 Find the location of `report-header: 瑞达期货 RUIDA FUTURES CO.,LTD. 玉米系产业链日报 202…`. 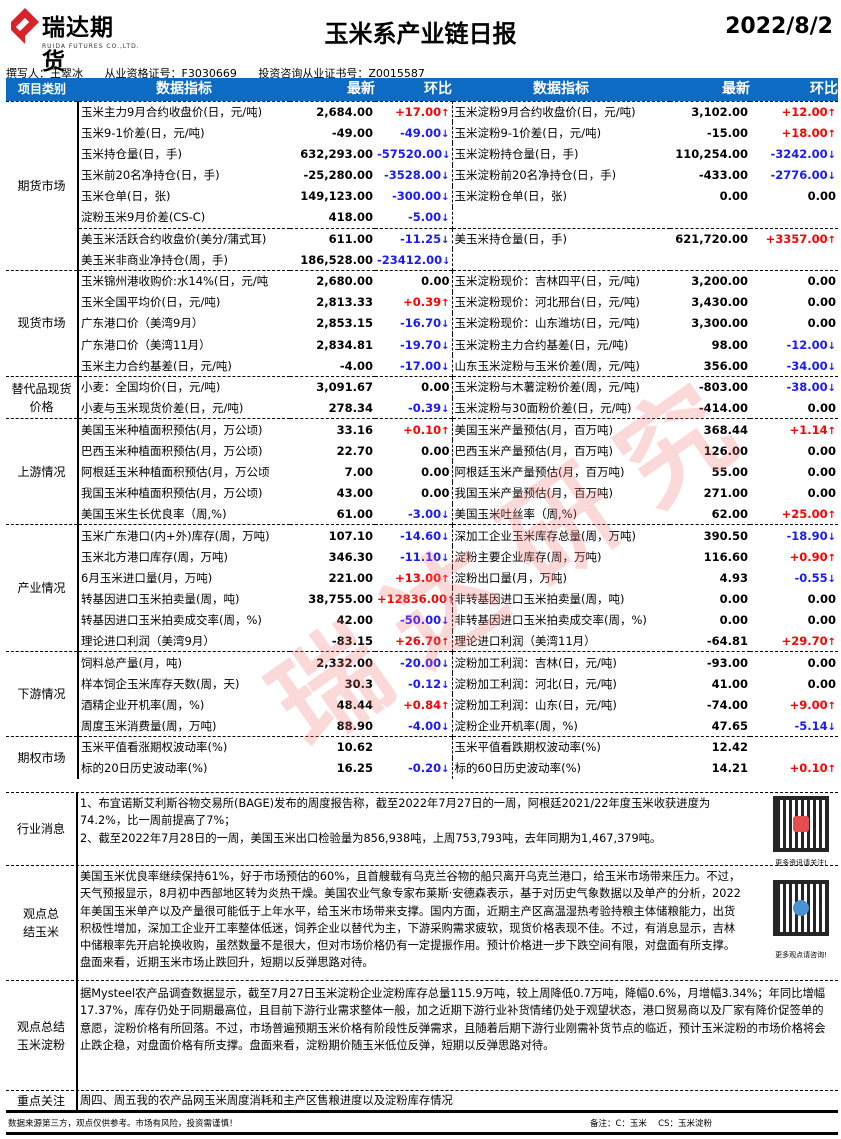

report-header: 瑞达期货 RUIDA FUTURES CO.,LTD. 玉米系产业链日报 202… is located at coordinates (420, 37).